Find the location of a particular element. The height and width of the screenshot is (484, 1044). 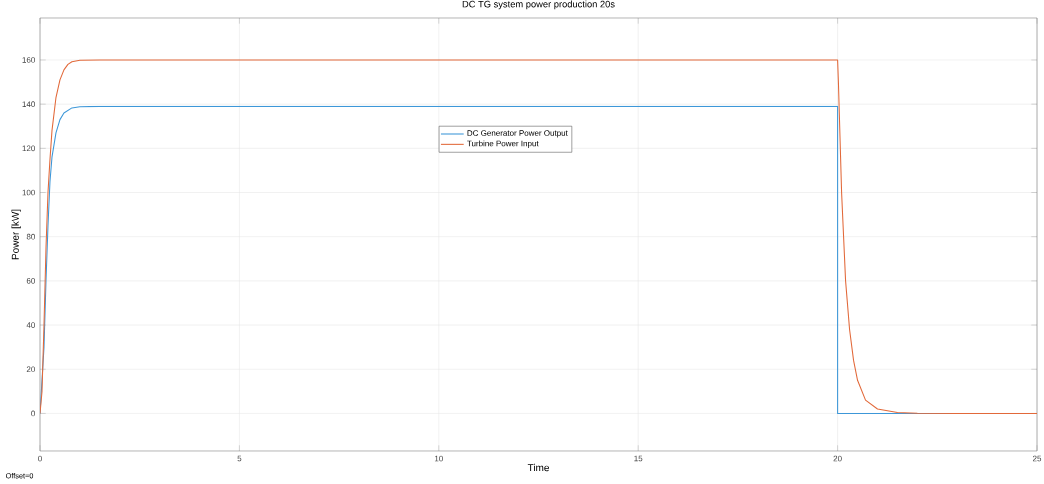

y-tick-label: 60 is located at coordinates (30, 281).